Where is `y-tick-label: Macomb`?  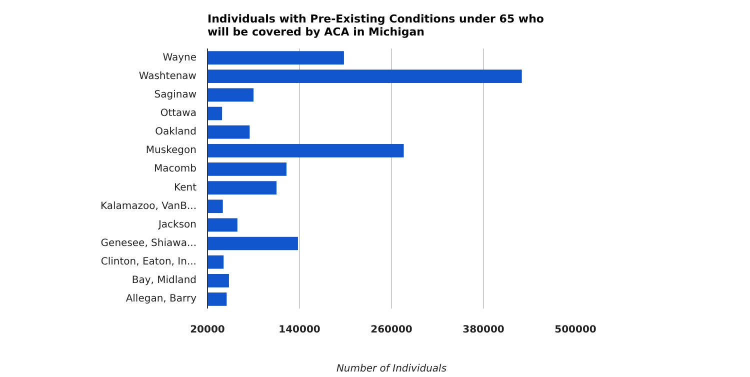 y-tick-label: Macomb is located at coordinates (175, 169).